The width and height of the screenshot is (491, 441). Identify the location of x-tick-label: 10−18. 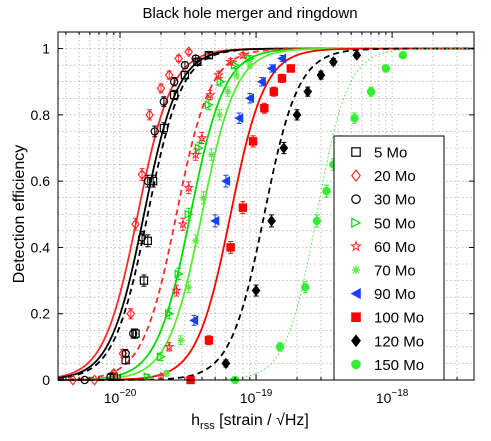
(392, 397).